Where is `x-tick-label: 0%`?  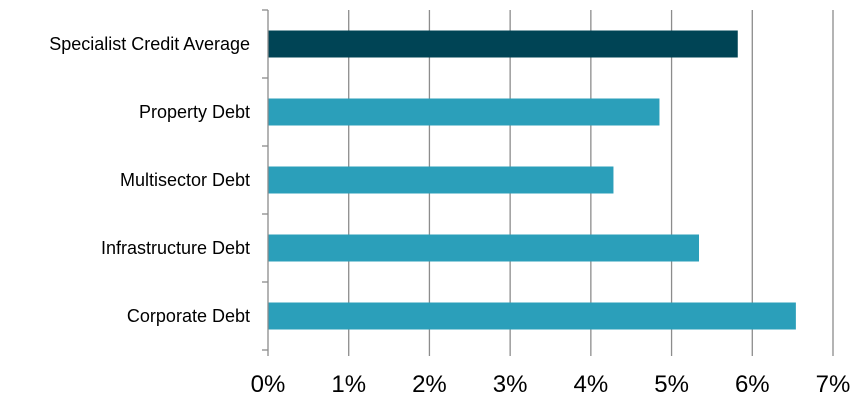
x-tick-label: 0% is located at coordinates (268, 383).